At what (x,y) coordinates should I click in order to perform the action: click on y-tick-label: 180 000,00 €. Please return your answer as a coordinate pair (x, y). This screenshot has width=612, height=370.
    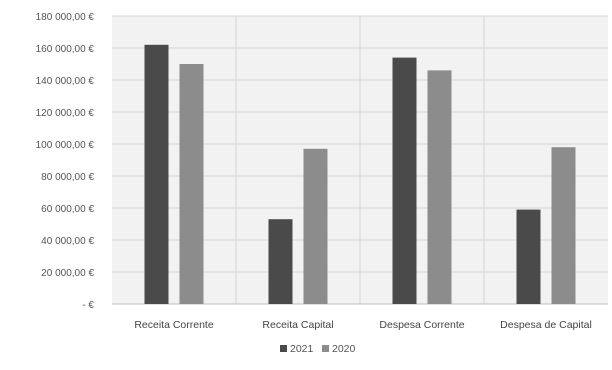
    Looking at the image, I should click on (65, 17).